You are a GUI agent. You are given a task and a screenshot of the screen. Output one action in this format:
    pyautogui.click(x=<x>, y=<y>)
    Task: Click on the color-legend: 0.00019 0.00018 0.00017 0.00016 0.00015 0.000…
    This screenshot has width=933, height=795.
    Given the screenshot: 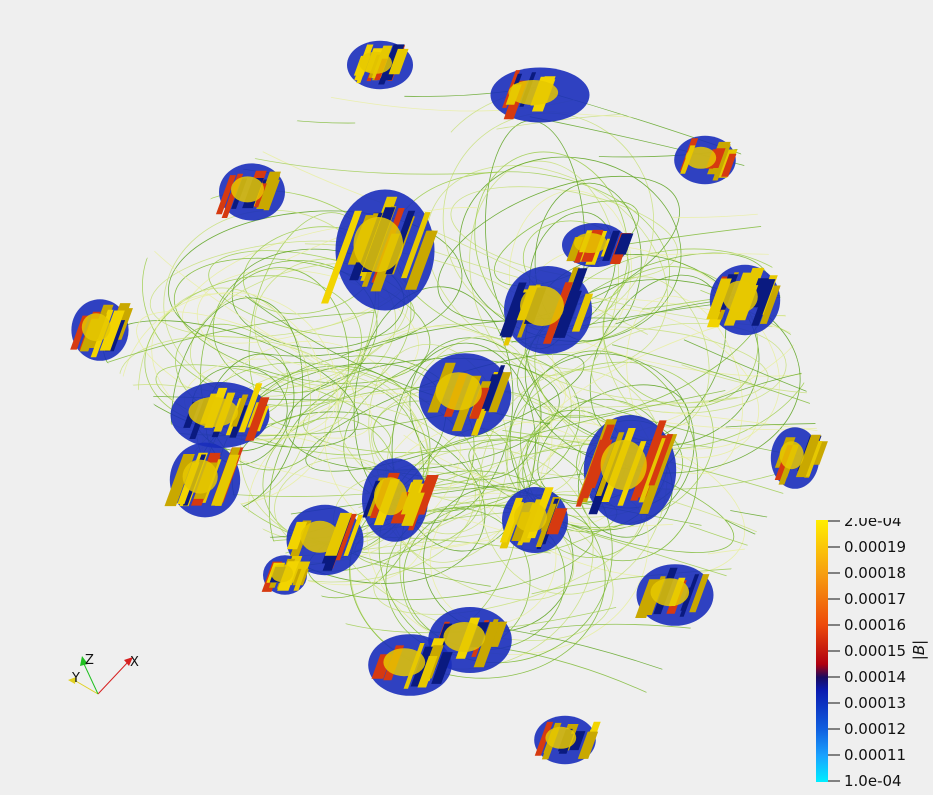 What is the action you would take?
    pyautogui.click(x=872, y=653)
    